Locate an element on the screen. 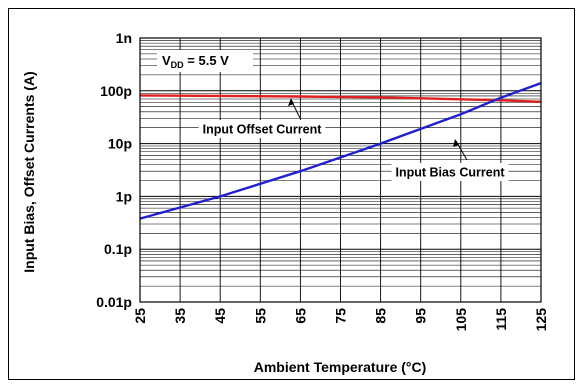 The width and height of the screenshot is (585, 388). x-tick-label: 55 is located at coordinates (260, 316).